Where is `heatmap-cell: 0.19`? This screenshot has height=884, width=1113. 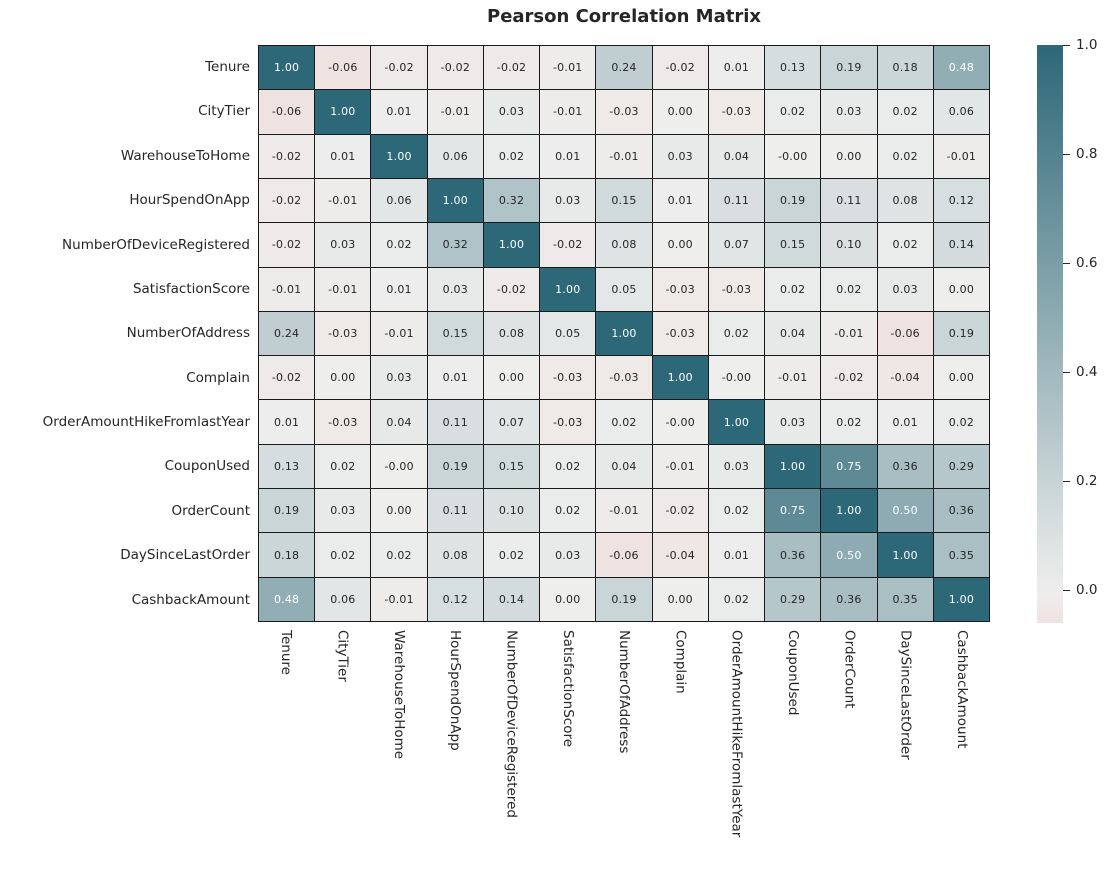 heatmap-cell: 0.19 is located at coordinates (849, 68).